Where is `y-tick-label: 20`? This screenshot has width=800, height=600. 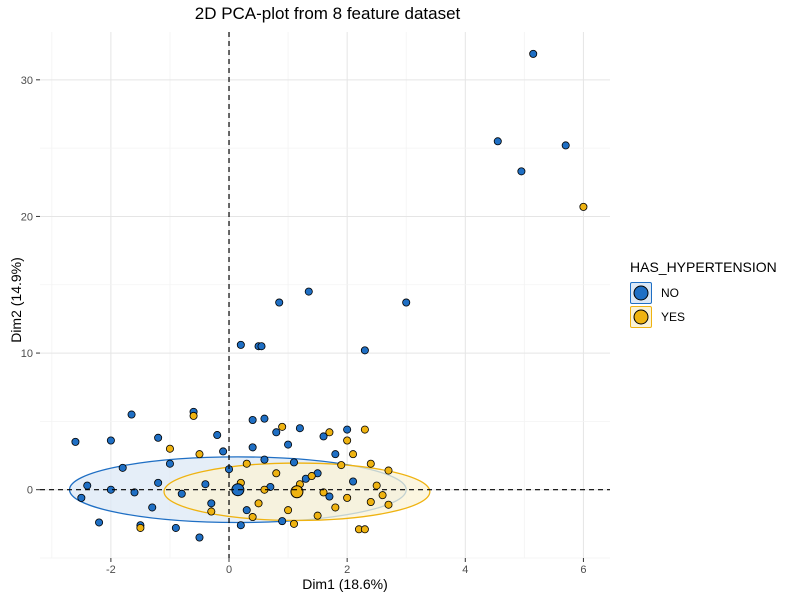 y-tick-label: 20 is located at coordinates (27, 217).